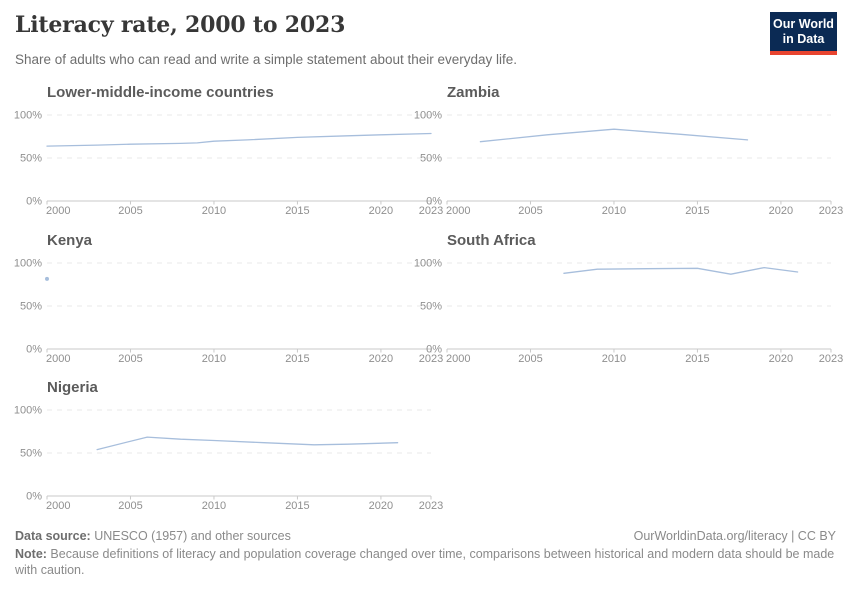 This screenshot has height=600, width=850. Describe the element at coordinates (681, 270) in the screenshot. I see `data-line-south-africa` at that location.